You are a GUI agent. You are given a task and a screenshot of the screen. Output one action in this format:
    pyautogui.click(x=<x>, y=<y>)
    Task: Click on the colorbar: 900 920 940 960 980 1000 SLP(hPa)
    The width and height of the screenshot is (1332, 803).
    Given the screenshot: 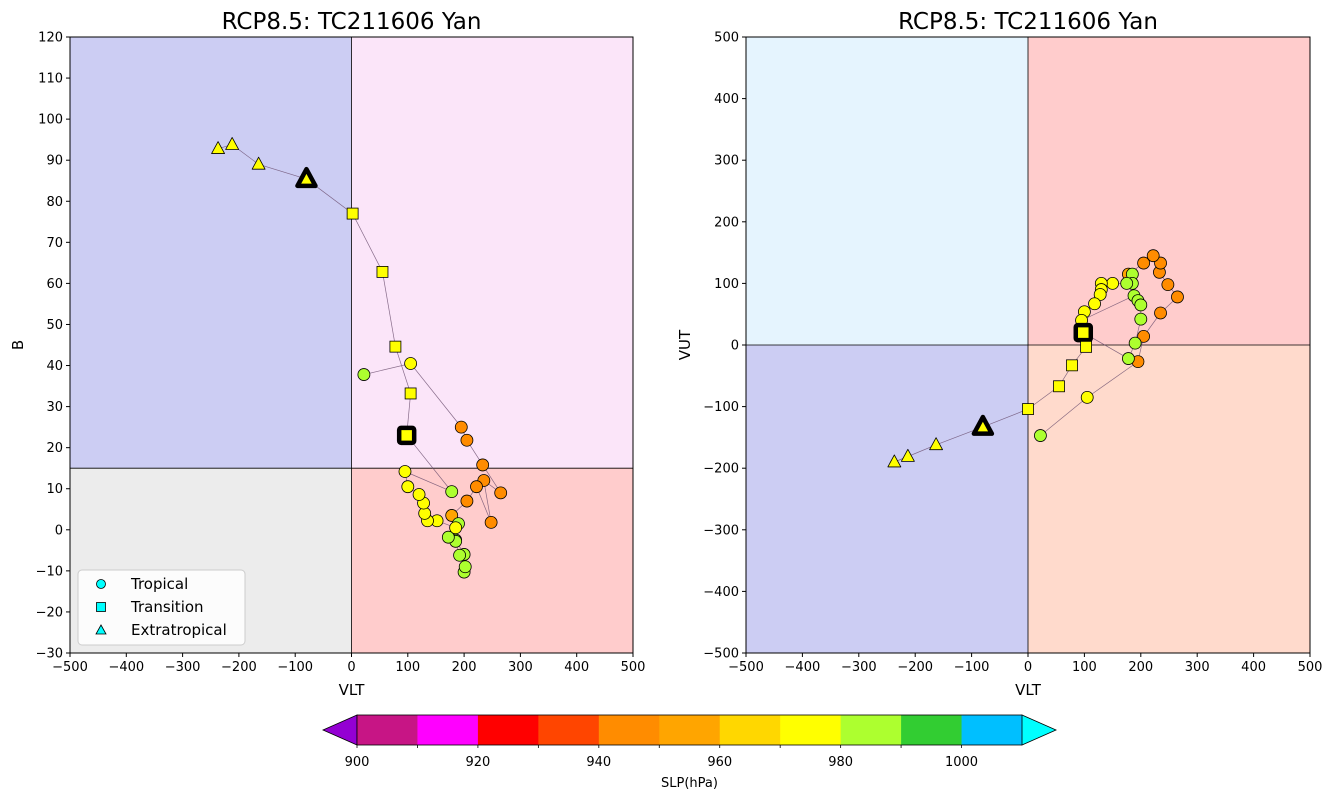 What is the action you would take?
    pyautogui.click(x=689, y=752)
    